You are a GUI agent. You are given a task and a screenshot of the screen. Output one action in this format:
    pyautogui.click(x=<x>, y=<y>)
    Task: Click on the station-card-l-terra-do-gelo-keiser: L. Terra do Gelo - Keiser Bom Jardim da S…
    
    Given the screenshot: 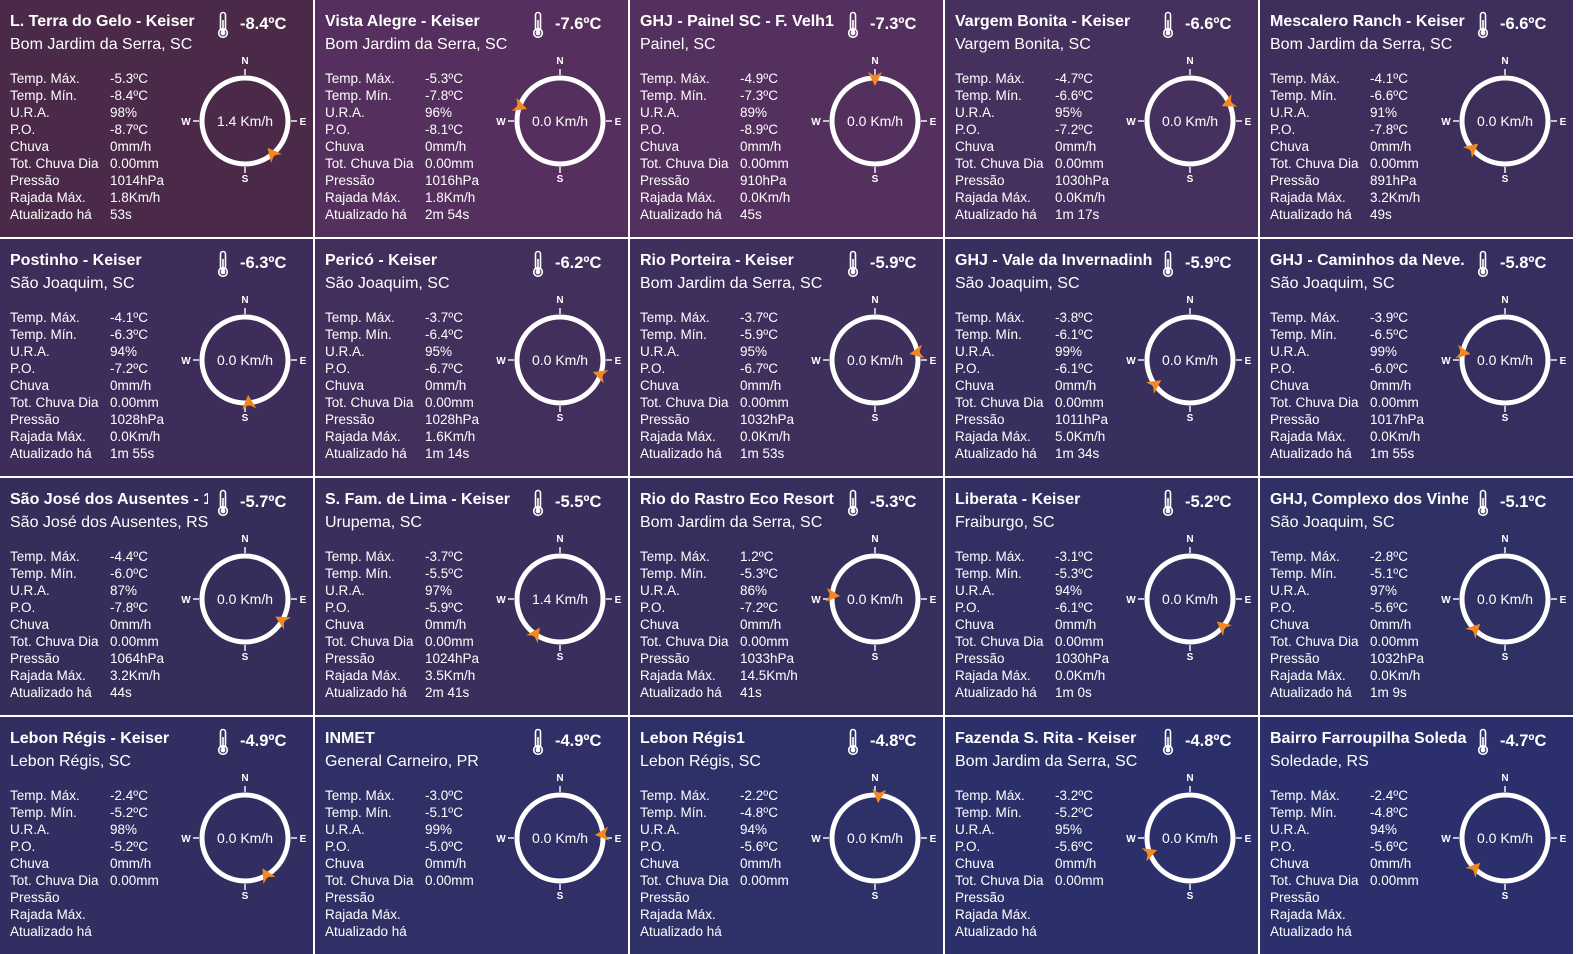 What is the action you would take?
    pyautogui.click(x=156, y=118)
    